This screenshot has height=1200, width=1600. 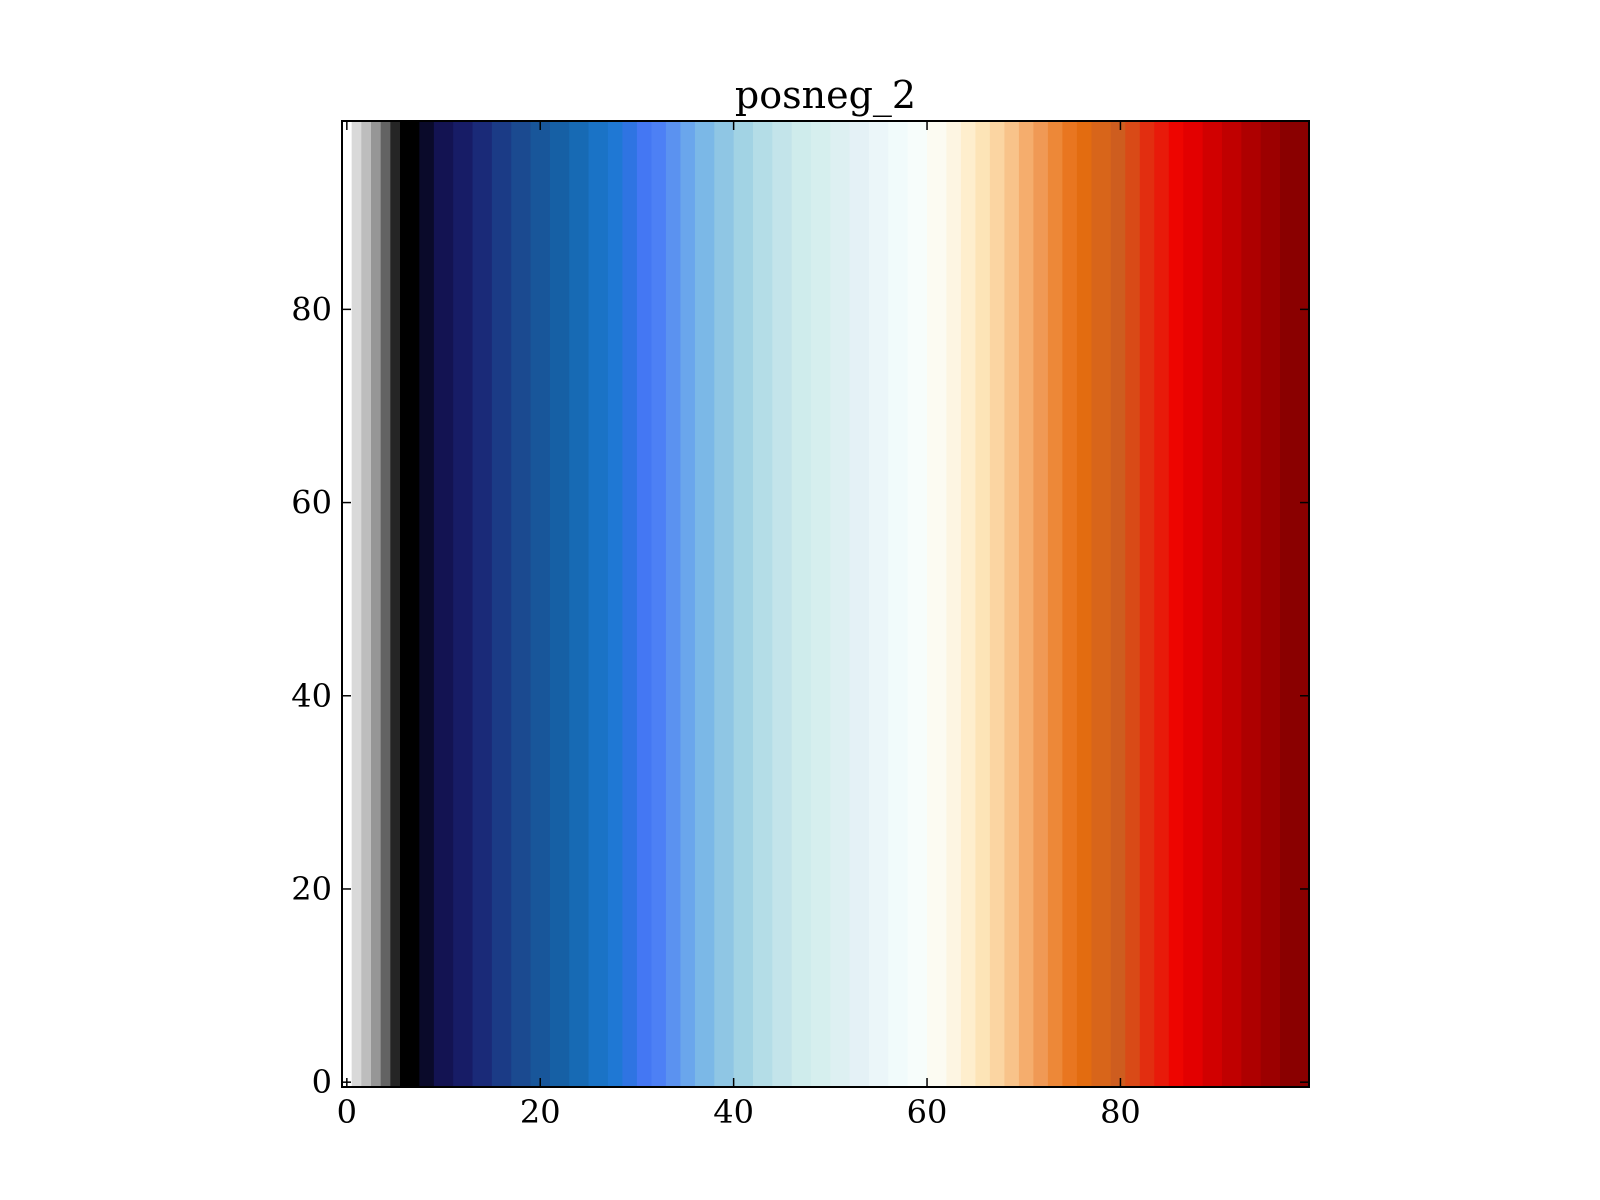 I want to click on x-tick-label: 20, so click(x=540, y=1112).